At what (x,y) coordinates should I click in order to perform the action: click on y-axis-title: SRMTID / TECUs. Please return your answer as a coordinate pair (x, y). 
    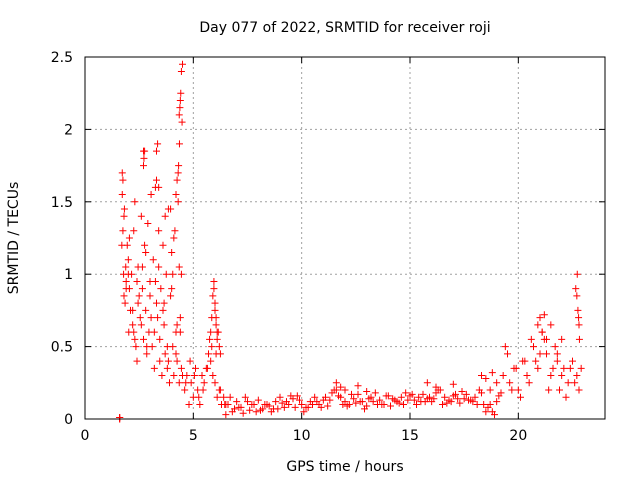
    Looking at the image, I should click on (14, 238).